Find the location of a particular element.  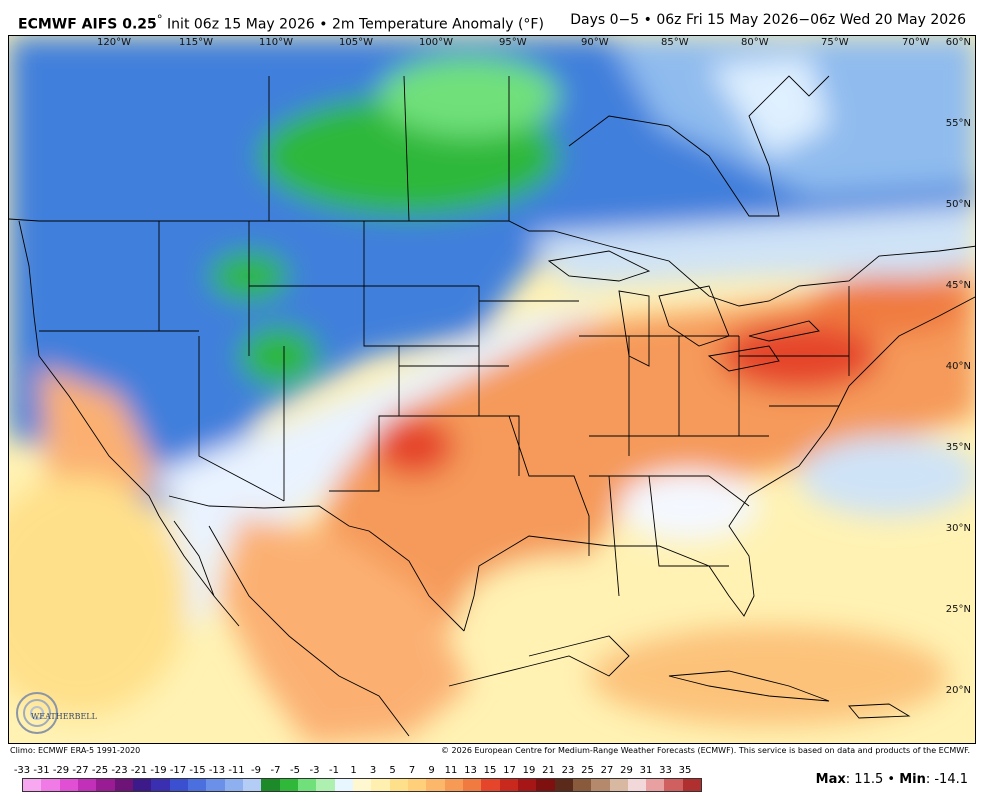

climo-note: Climo: ECMWF ERA-5 1991-2020 is located at coordinates (75, 750).